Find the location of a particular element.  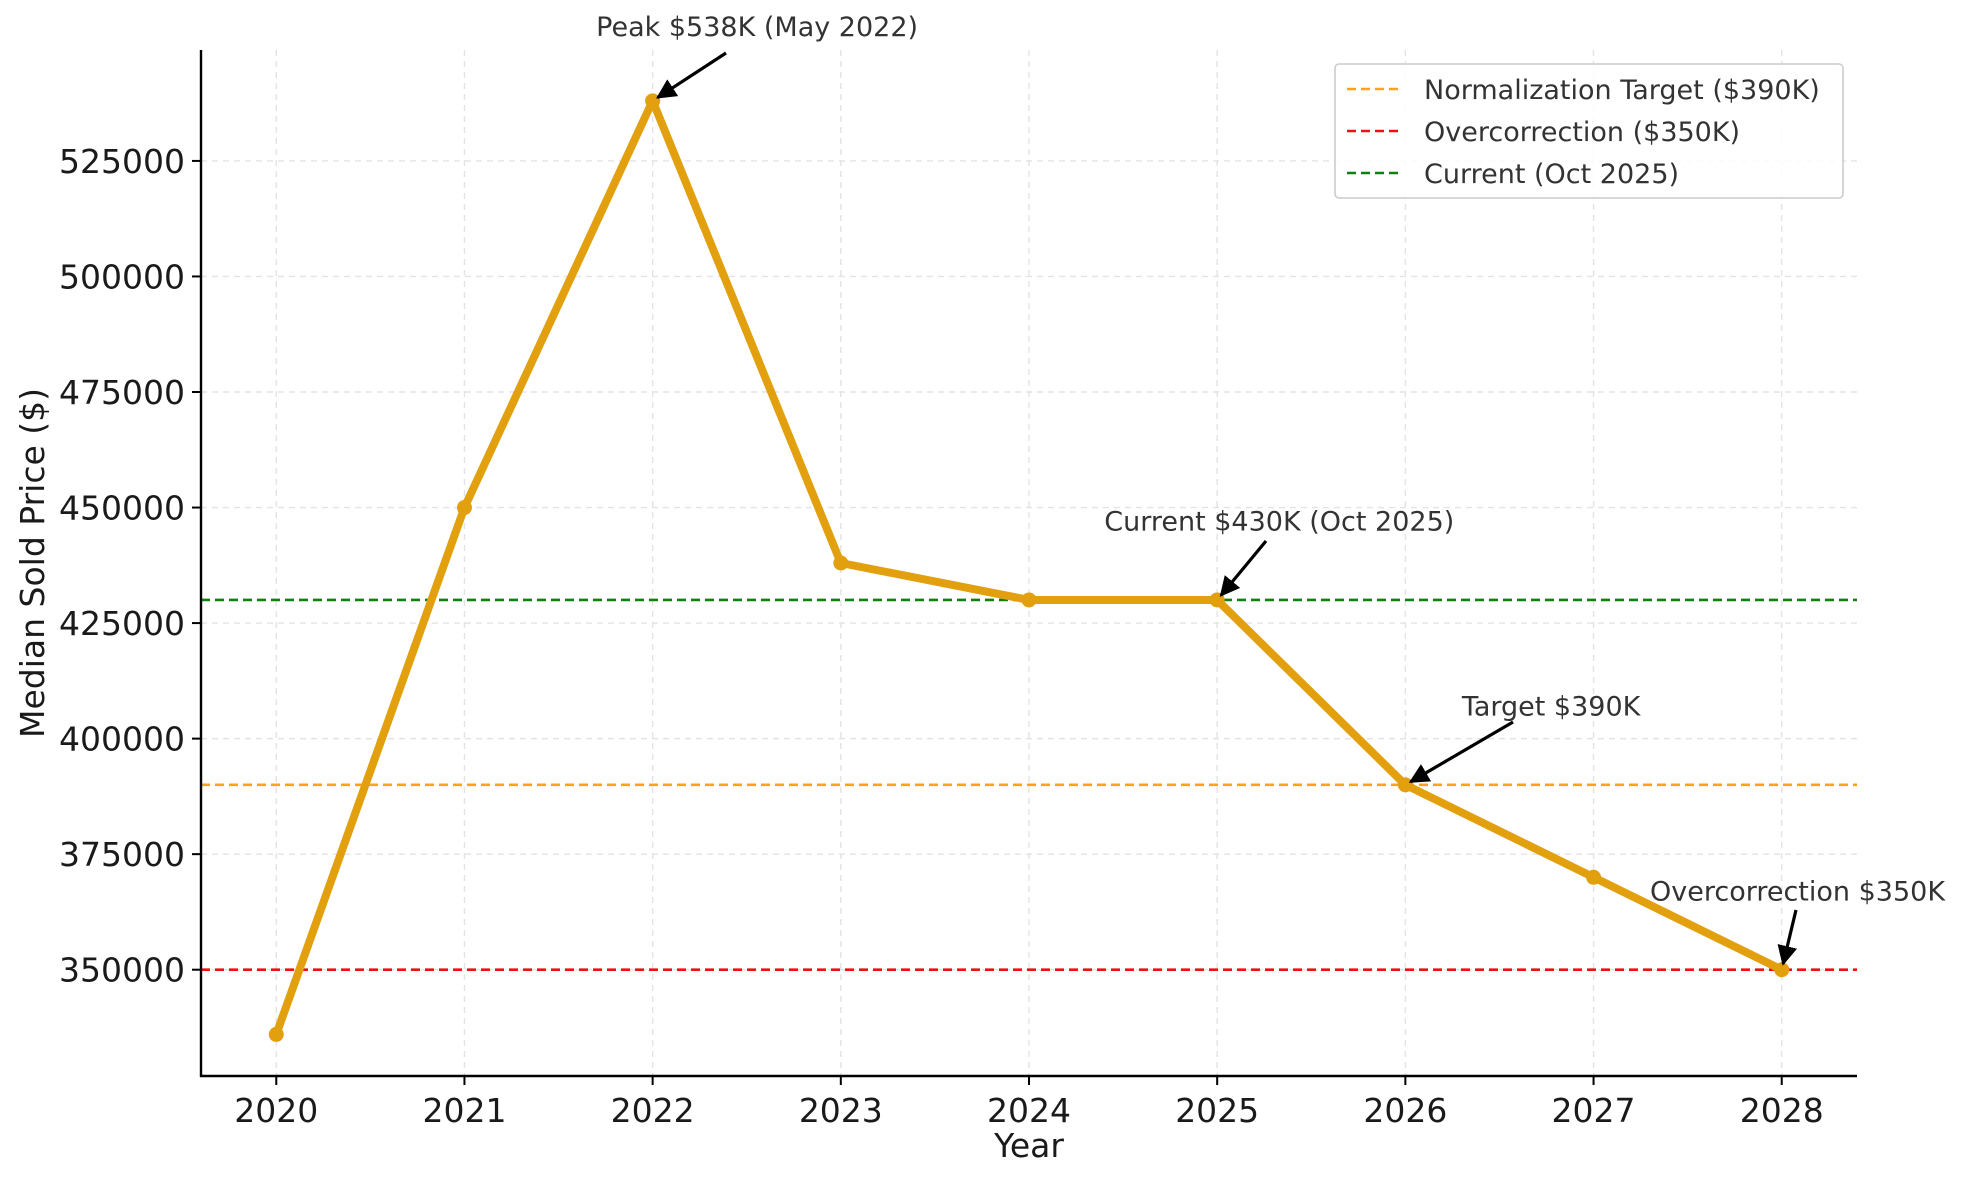

legend-box is located at coordinates (1589, 131).